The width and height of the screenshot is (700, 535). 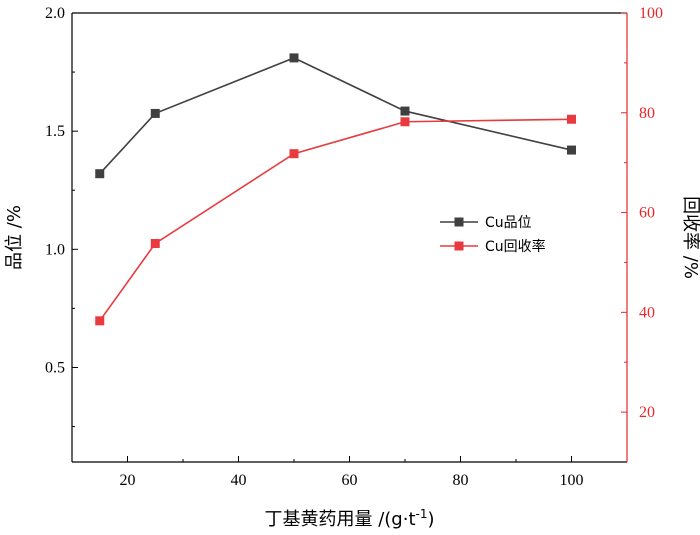 I want to click on x-tick-label: 20, so click(x=128, y=480).